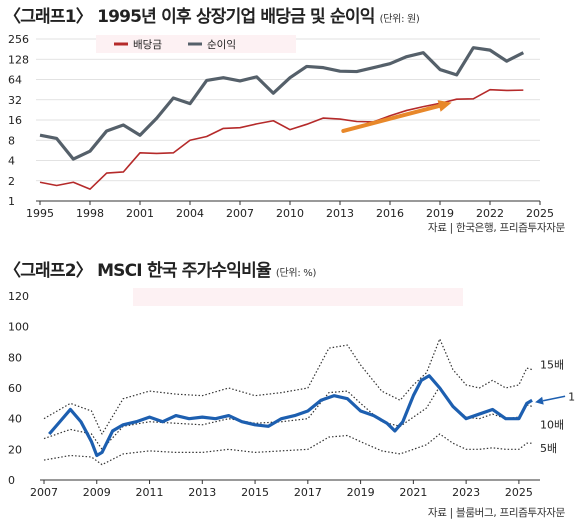 The height and width of the screenshot is (532, 575). What do you see at coordinates (202, 492) in the screenshot?
I see `chart2-xtick-label: 2013` at bounding box center [202, 492].